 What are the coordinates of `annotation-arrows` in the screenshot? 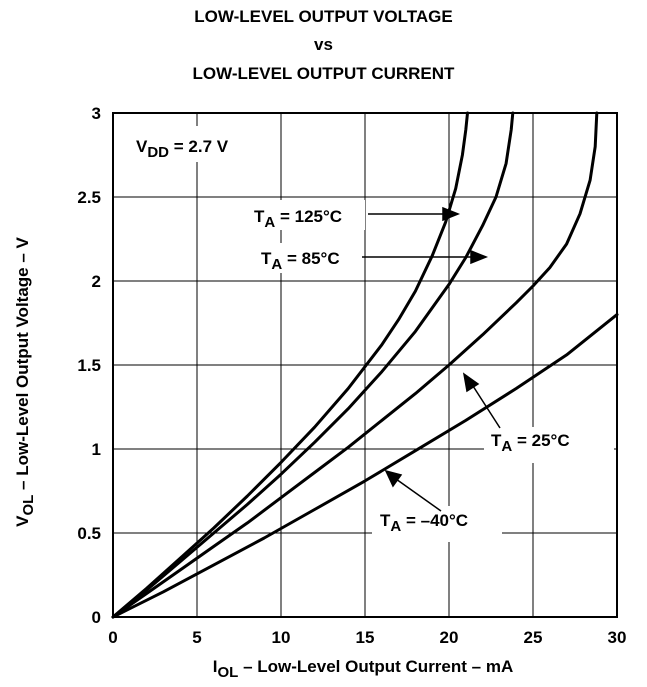 It's located at (431, 359).